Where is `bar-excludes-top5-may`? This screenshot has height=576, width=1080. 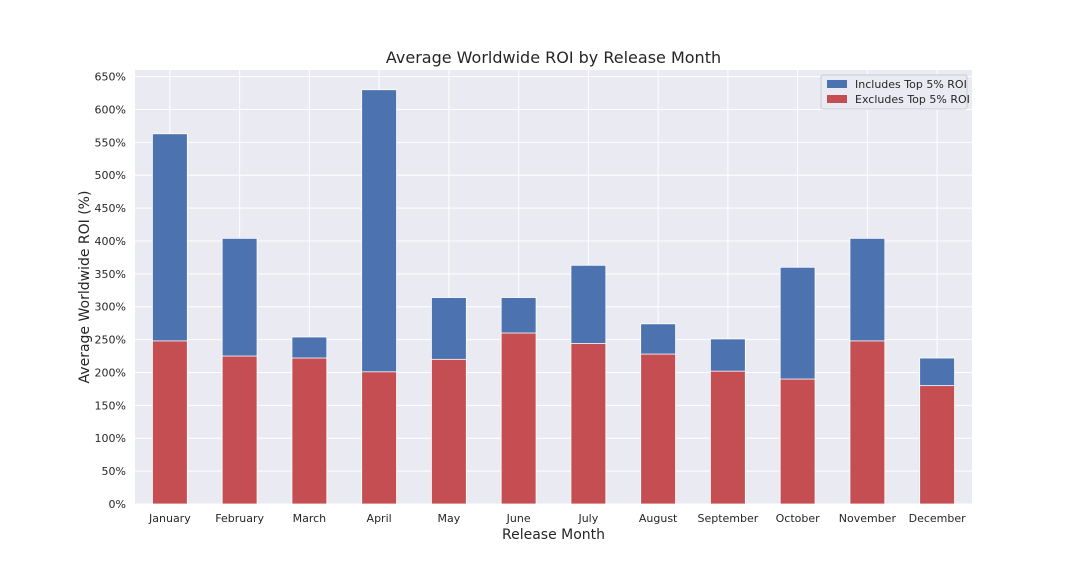 bar-excludes-top5-may is located at coordinates (449, 431).